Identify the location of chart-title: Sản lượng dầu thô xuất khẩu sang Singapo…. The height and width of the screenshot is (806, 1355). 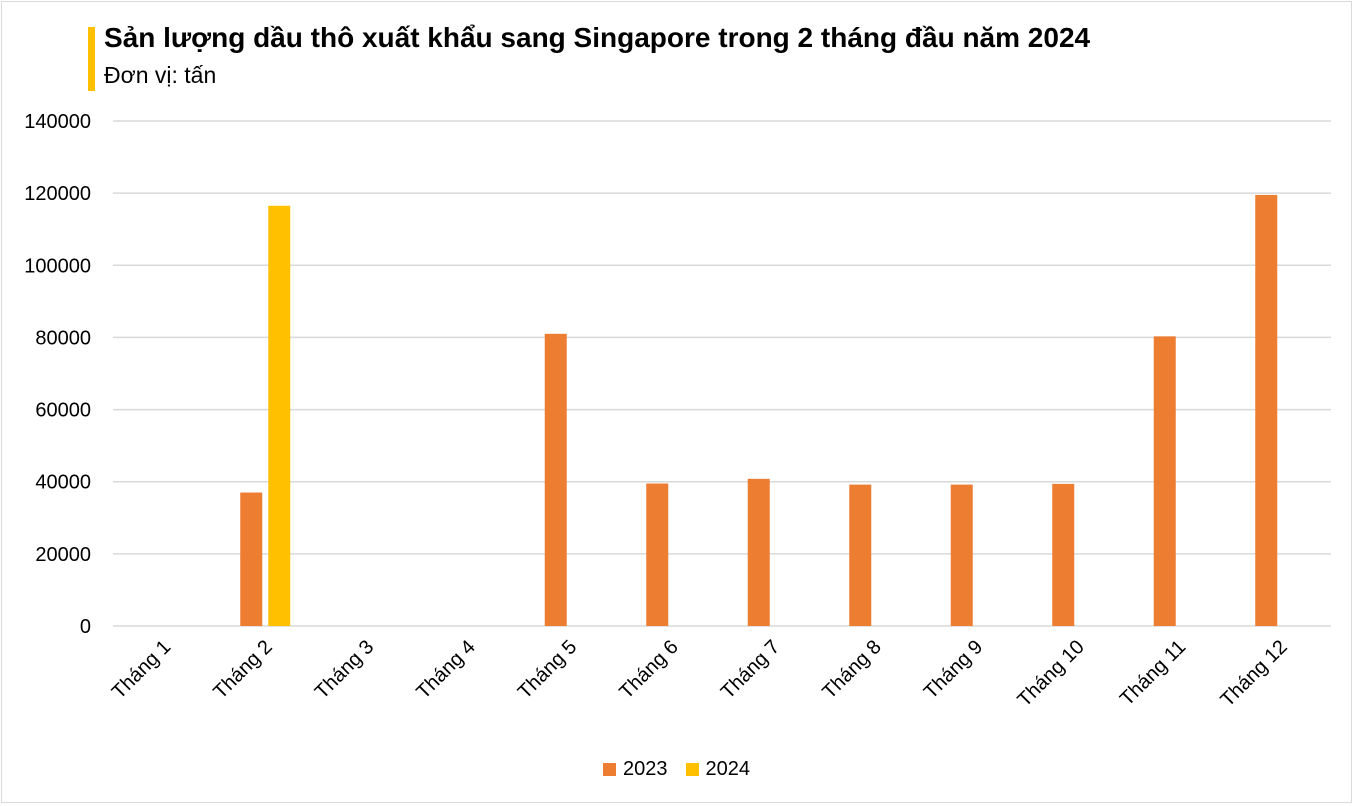
(597, 37).